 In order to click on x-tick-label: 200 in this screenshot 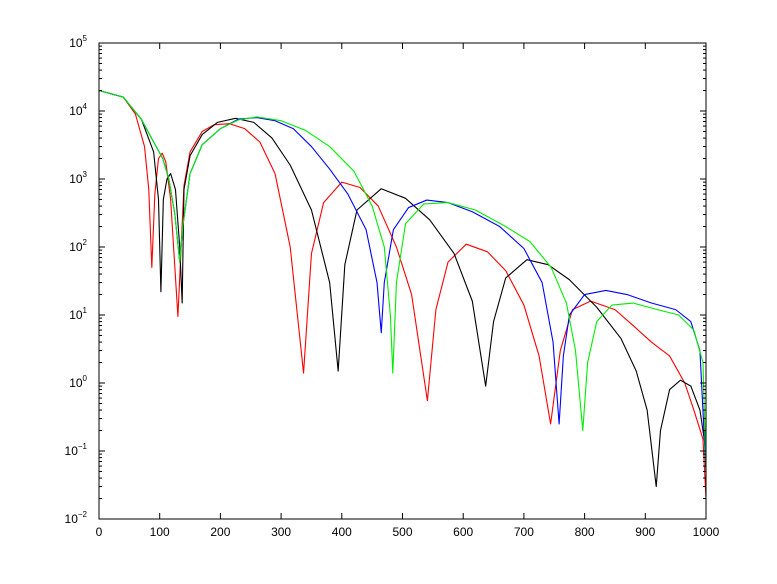, I will do `click(220, 532)`.